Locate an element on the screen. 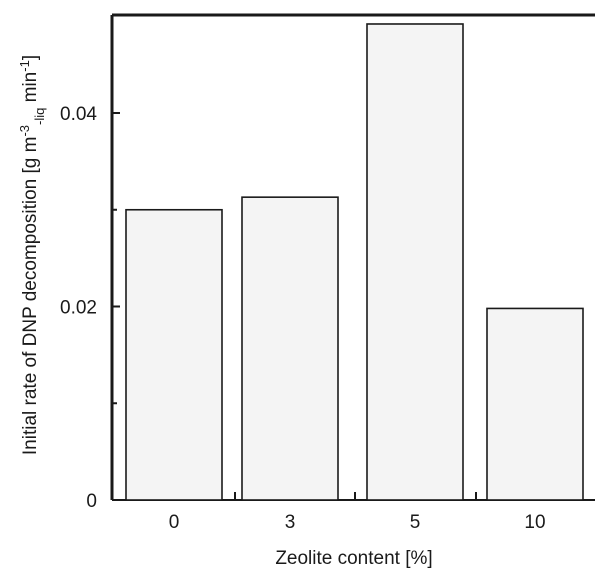  y-axis-title-sub: -liq is located at coordinates (39, 116).